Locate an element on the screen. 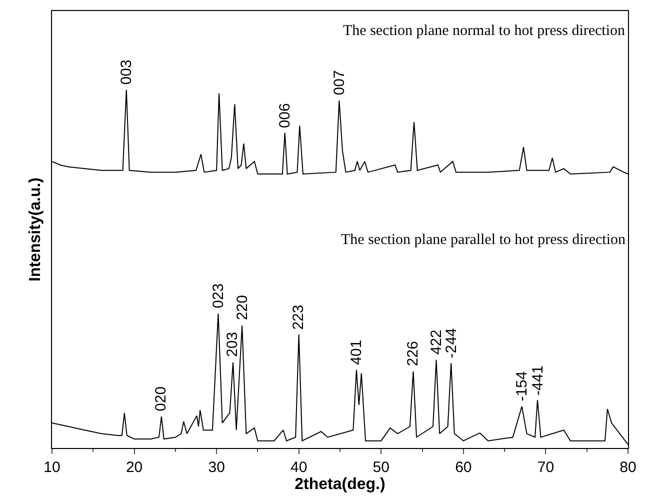 The image size is (646, 500). x-tick-label: 60 is located at coordinates (463, 467).